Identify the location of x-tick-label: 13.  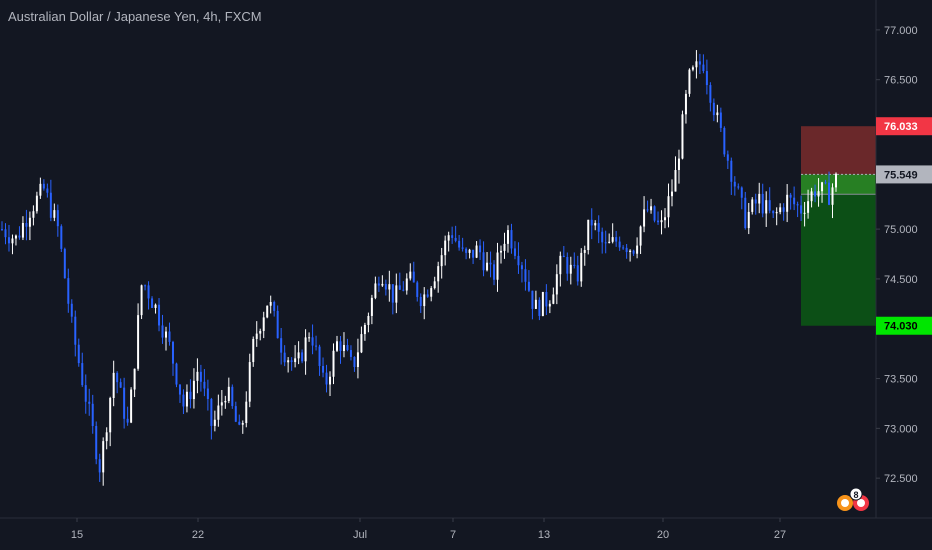
(544, 535).